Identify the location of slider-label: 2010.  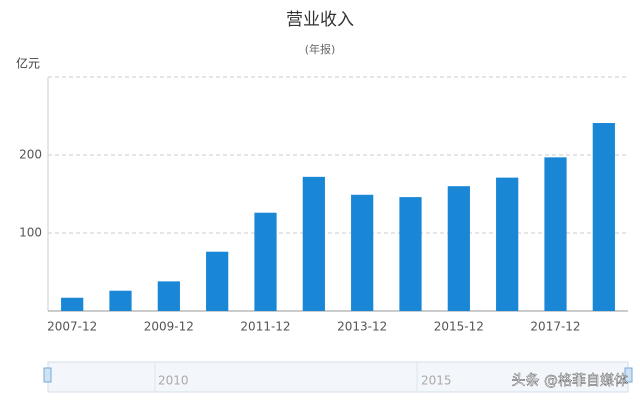
(173, 381).